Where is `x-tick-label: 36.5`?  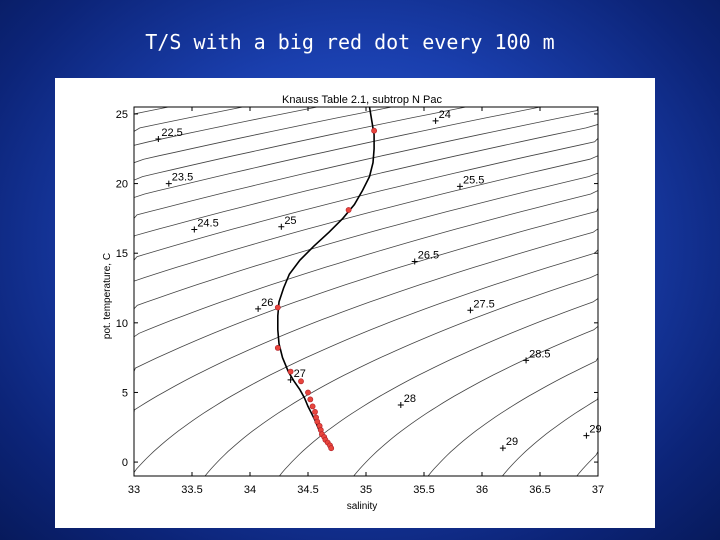 x-tick-label: 36.5 is located at coordinates (539, 490).